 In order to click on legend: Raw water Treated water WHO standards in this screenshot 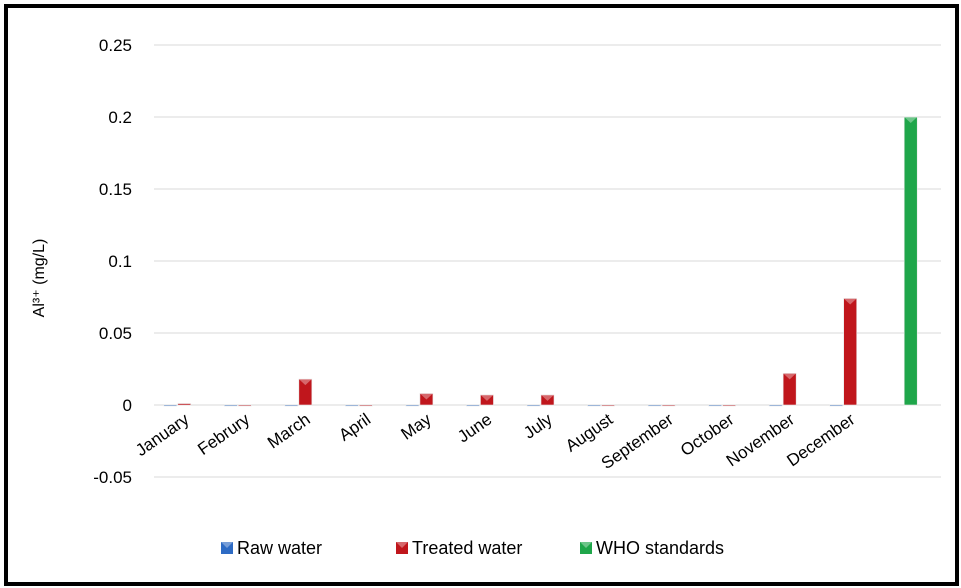, I will do `click(472, 548)`.